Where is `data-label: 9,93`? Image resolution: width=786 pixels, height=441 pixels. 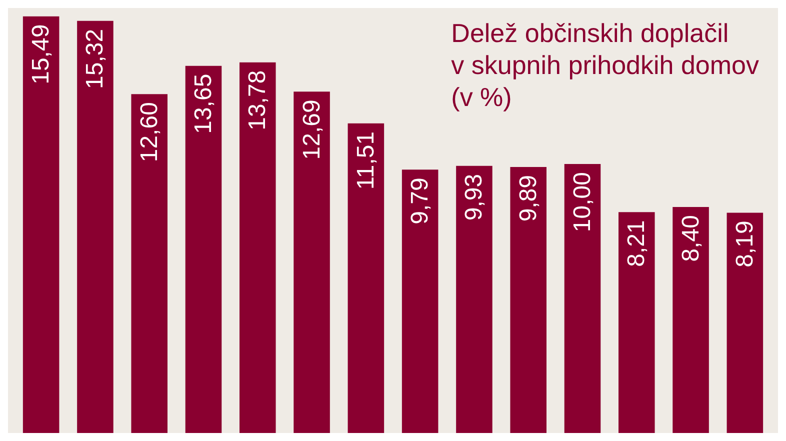 data-label: 9,93 is located at coordinates (474, 197).